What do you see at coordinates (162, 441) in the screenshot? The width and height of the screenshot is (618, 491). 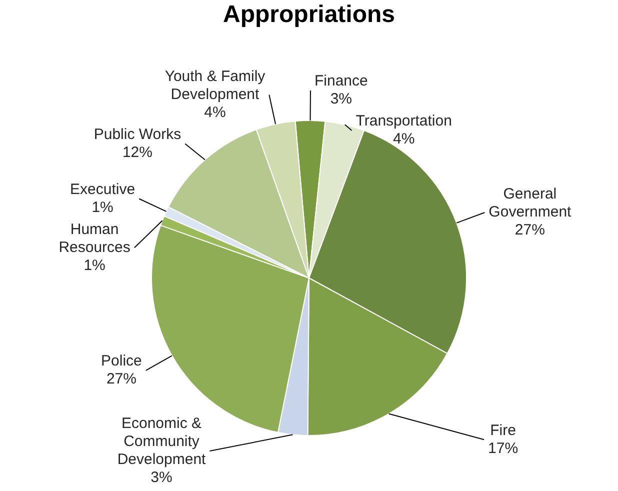 I see `slice-label: Economic & Community Development` at bounding box center [162, 441].